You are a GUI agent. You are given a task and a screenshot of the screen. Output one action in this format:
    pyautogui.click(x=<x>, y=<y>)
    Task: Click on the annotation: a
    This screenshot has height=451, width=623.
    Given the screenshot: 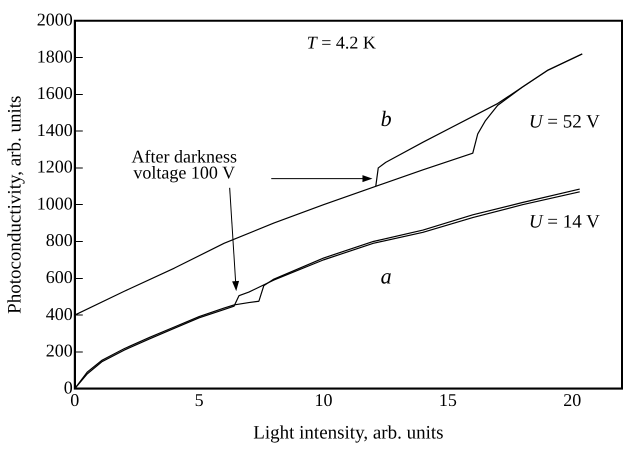 What is the action you would take?
    pyautogui.click(x=386, y=276)
    